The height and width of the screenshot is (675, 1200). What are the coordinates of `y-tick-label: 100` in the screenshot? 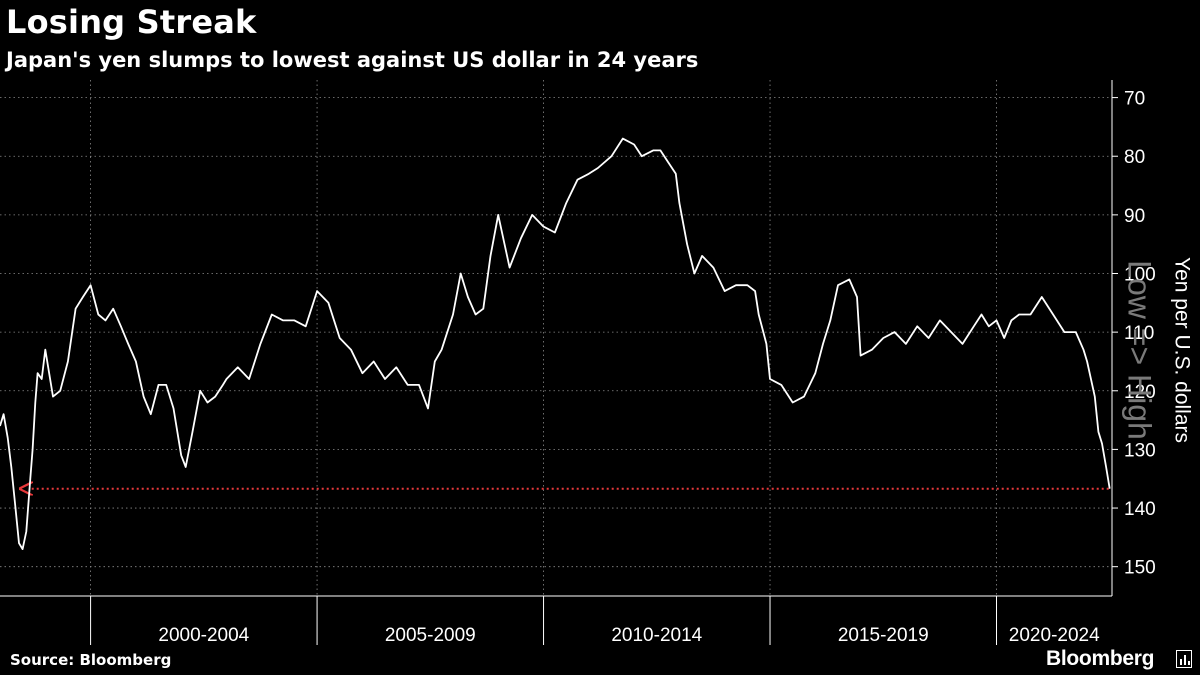 It's located at (1140, 275).